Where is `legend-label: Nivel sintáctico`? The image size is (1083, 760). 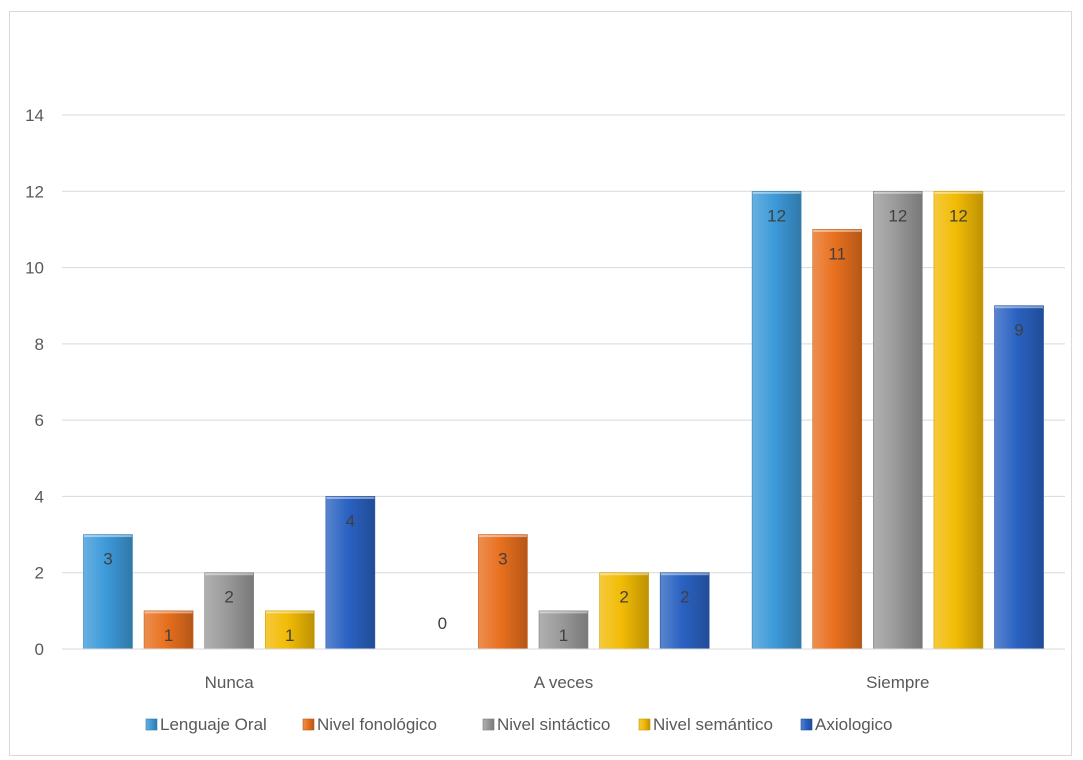
legend-label: Nivel sintáctico is located at coordinates (553, 724).